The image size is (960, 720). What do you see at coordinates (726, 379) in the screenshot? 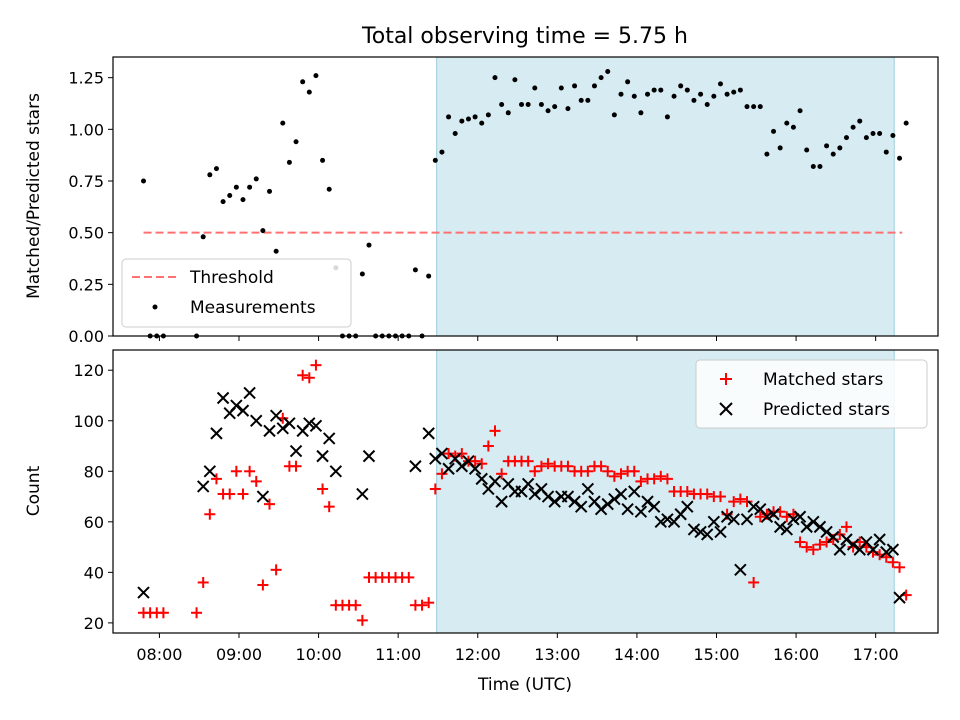
I see `legend-matched-swatch` at bounding box center [726, 379].